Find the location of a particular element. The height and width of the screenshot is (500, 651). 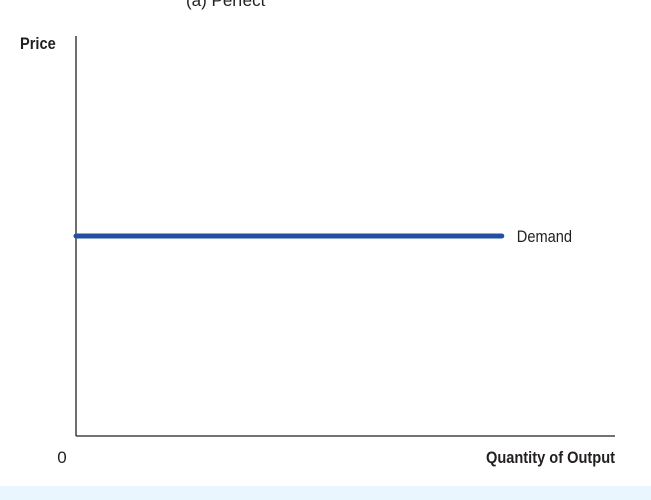

clipped-header-text: (a) Perfect is located at coordinates (226, 5).